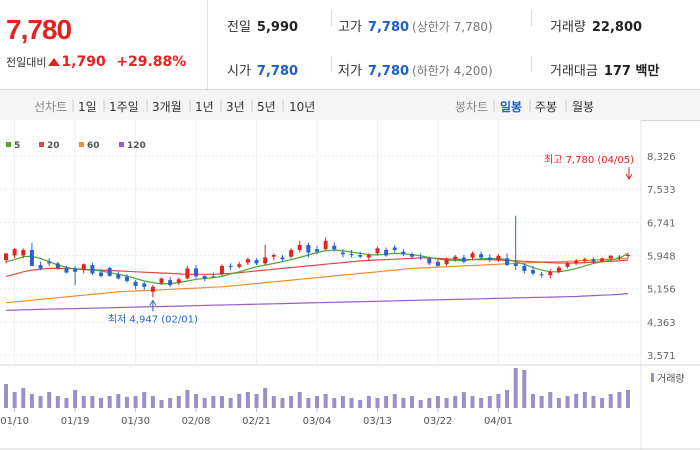 This screenshot has width=700, height=450. What do you see at coordinates (415, 25) in the screenshot?
I see `high-price: 고가 7,780 (상한가 7,780)` at bounding box center [415, 25].